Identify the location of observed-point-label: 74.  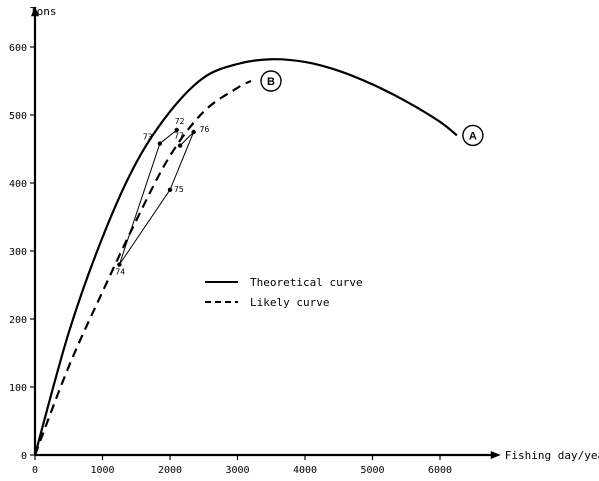
(120, 272).